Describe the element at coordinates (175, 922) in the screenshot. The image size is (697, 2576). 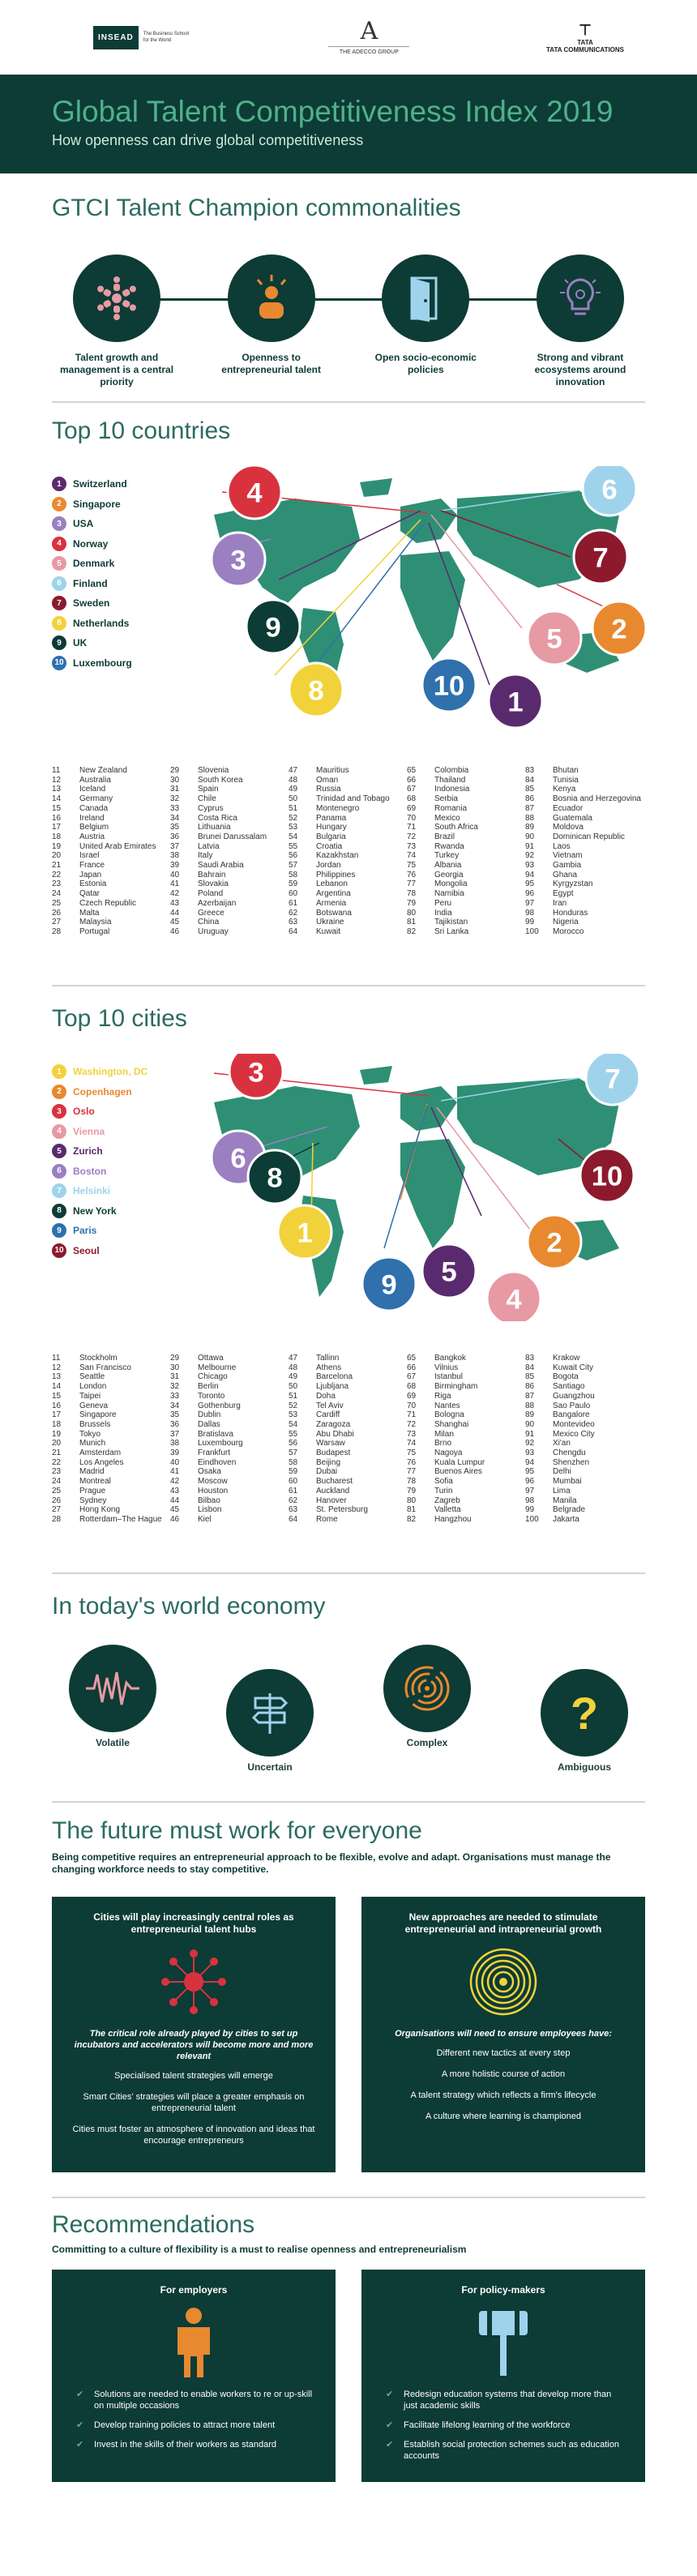
I see `rank-number: 45` at that location.